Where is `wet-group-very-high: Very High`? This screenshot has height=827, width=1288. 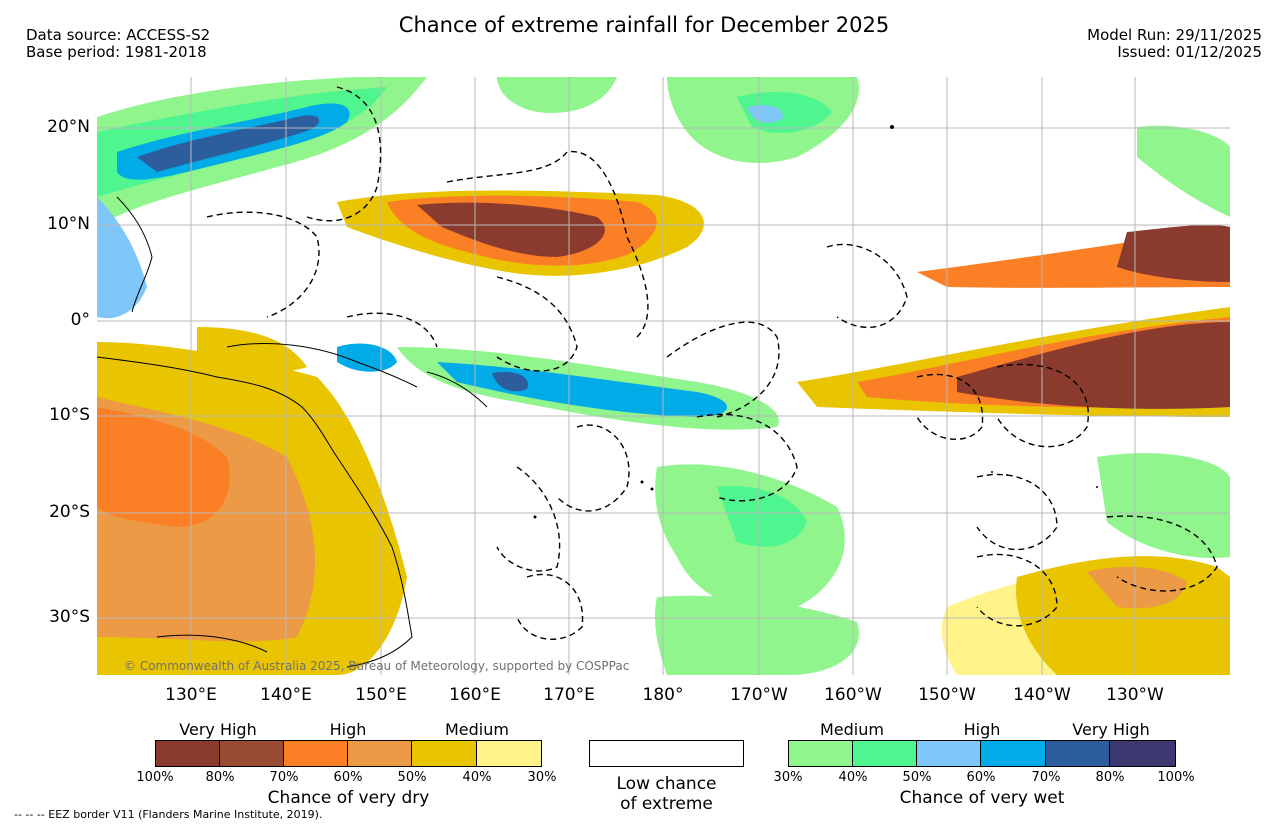
wet-group-very-high: Very High is located at coordinates (1111, 729).